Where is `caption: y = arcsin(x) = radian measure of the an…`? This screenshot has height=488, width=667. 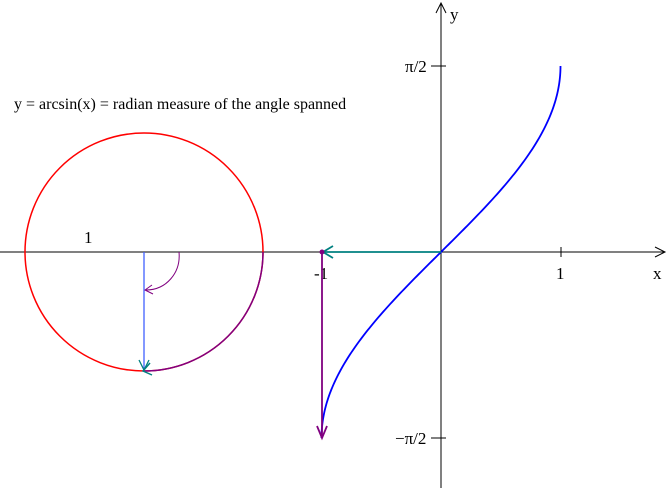 caption: y = arcsin(x) = radian measure of the an… is located at coordinates (180, 104).